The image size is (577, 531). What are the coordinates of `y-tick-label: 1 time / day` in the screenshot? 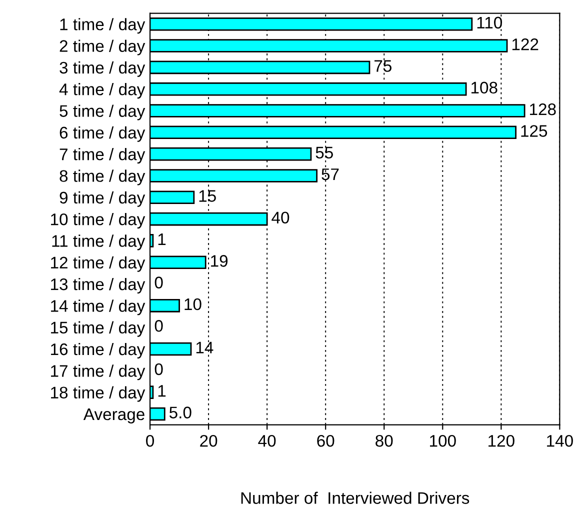 It's located at (103, 26).